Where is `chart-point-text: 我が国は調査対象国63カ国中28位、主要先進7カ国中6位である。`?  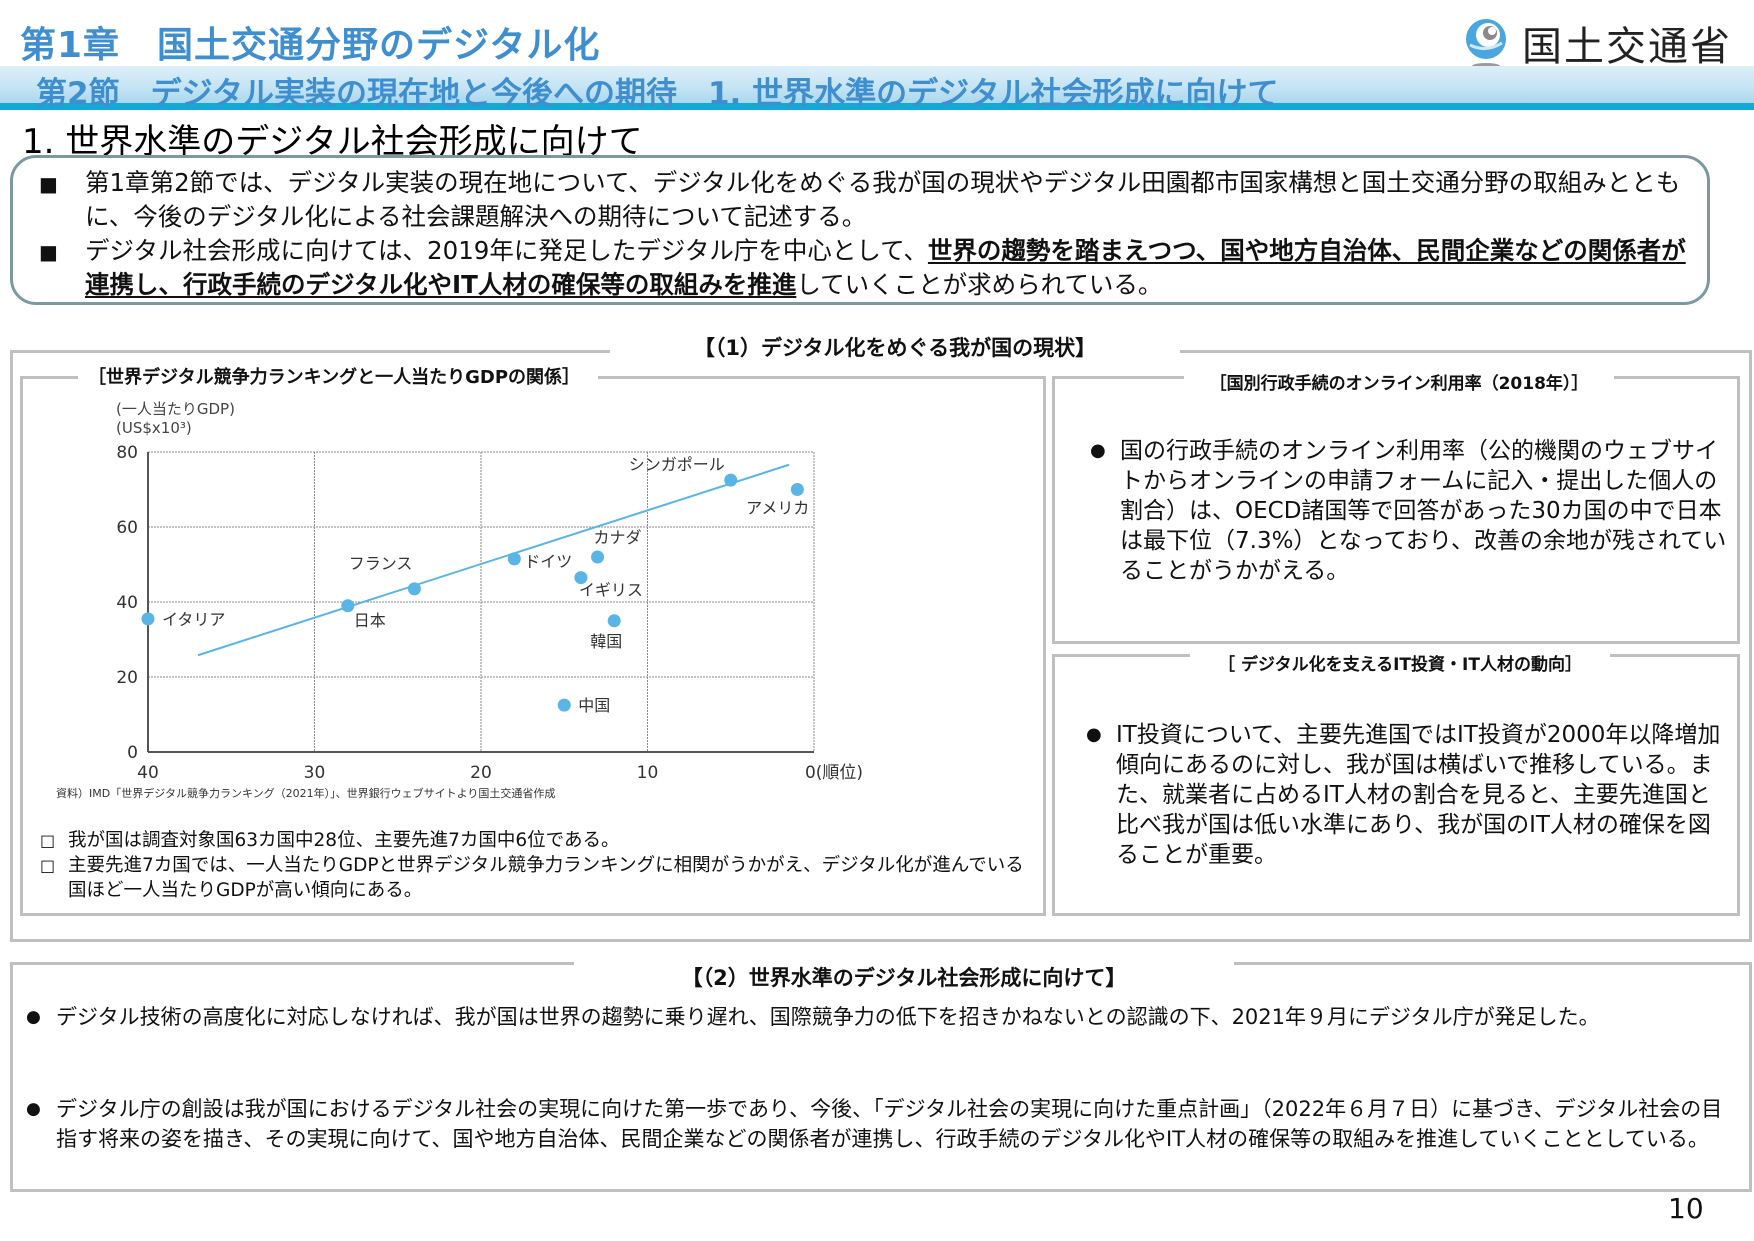
chart-point-text: 我が国は調査対象国63カ国中28位、主要先進7カ国中6位である。 is located at coordinates (344, 840).